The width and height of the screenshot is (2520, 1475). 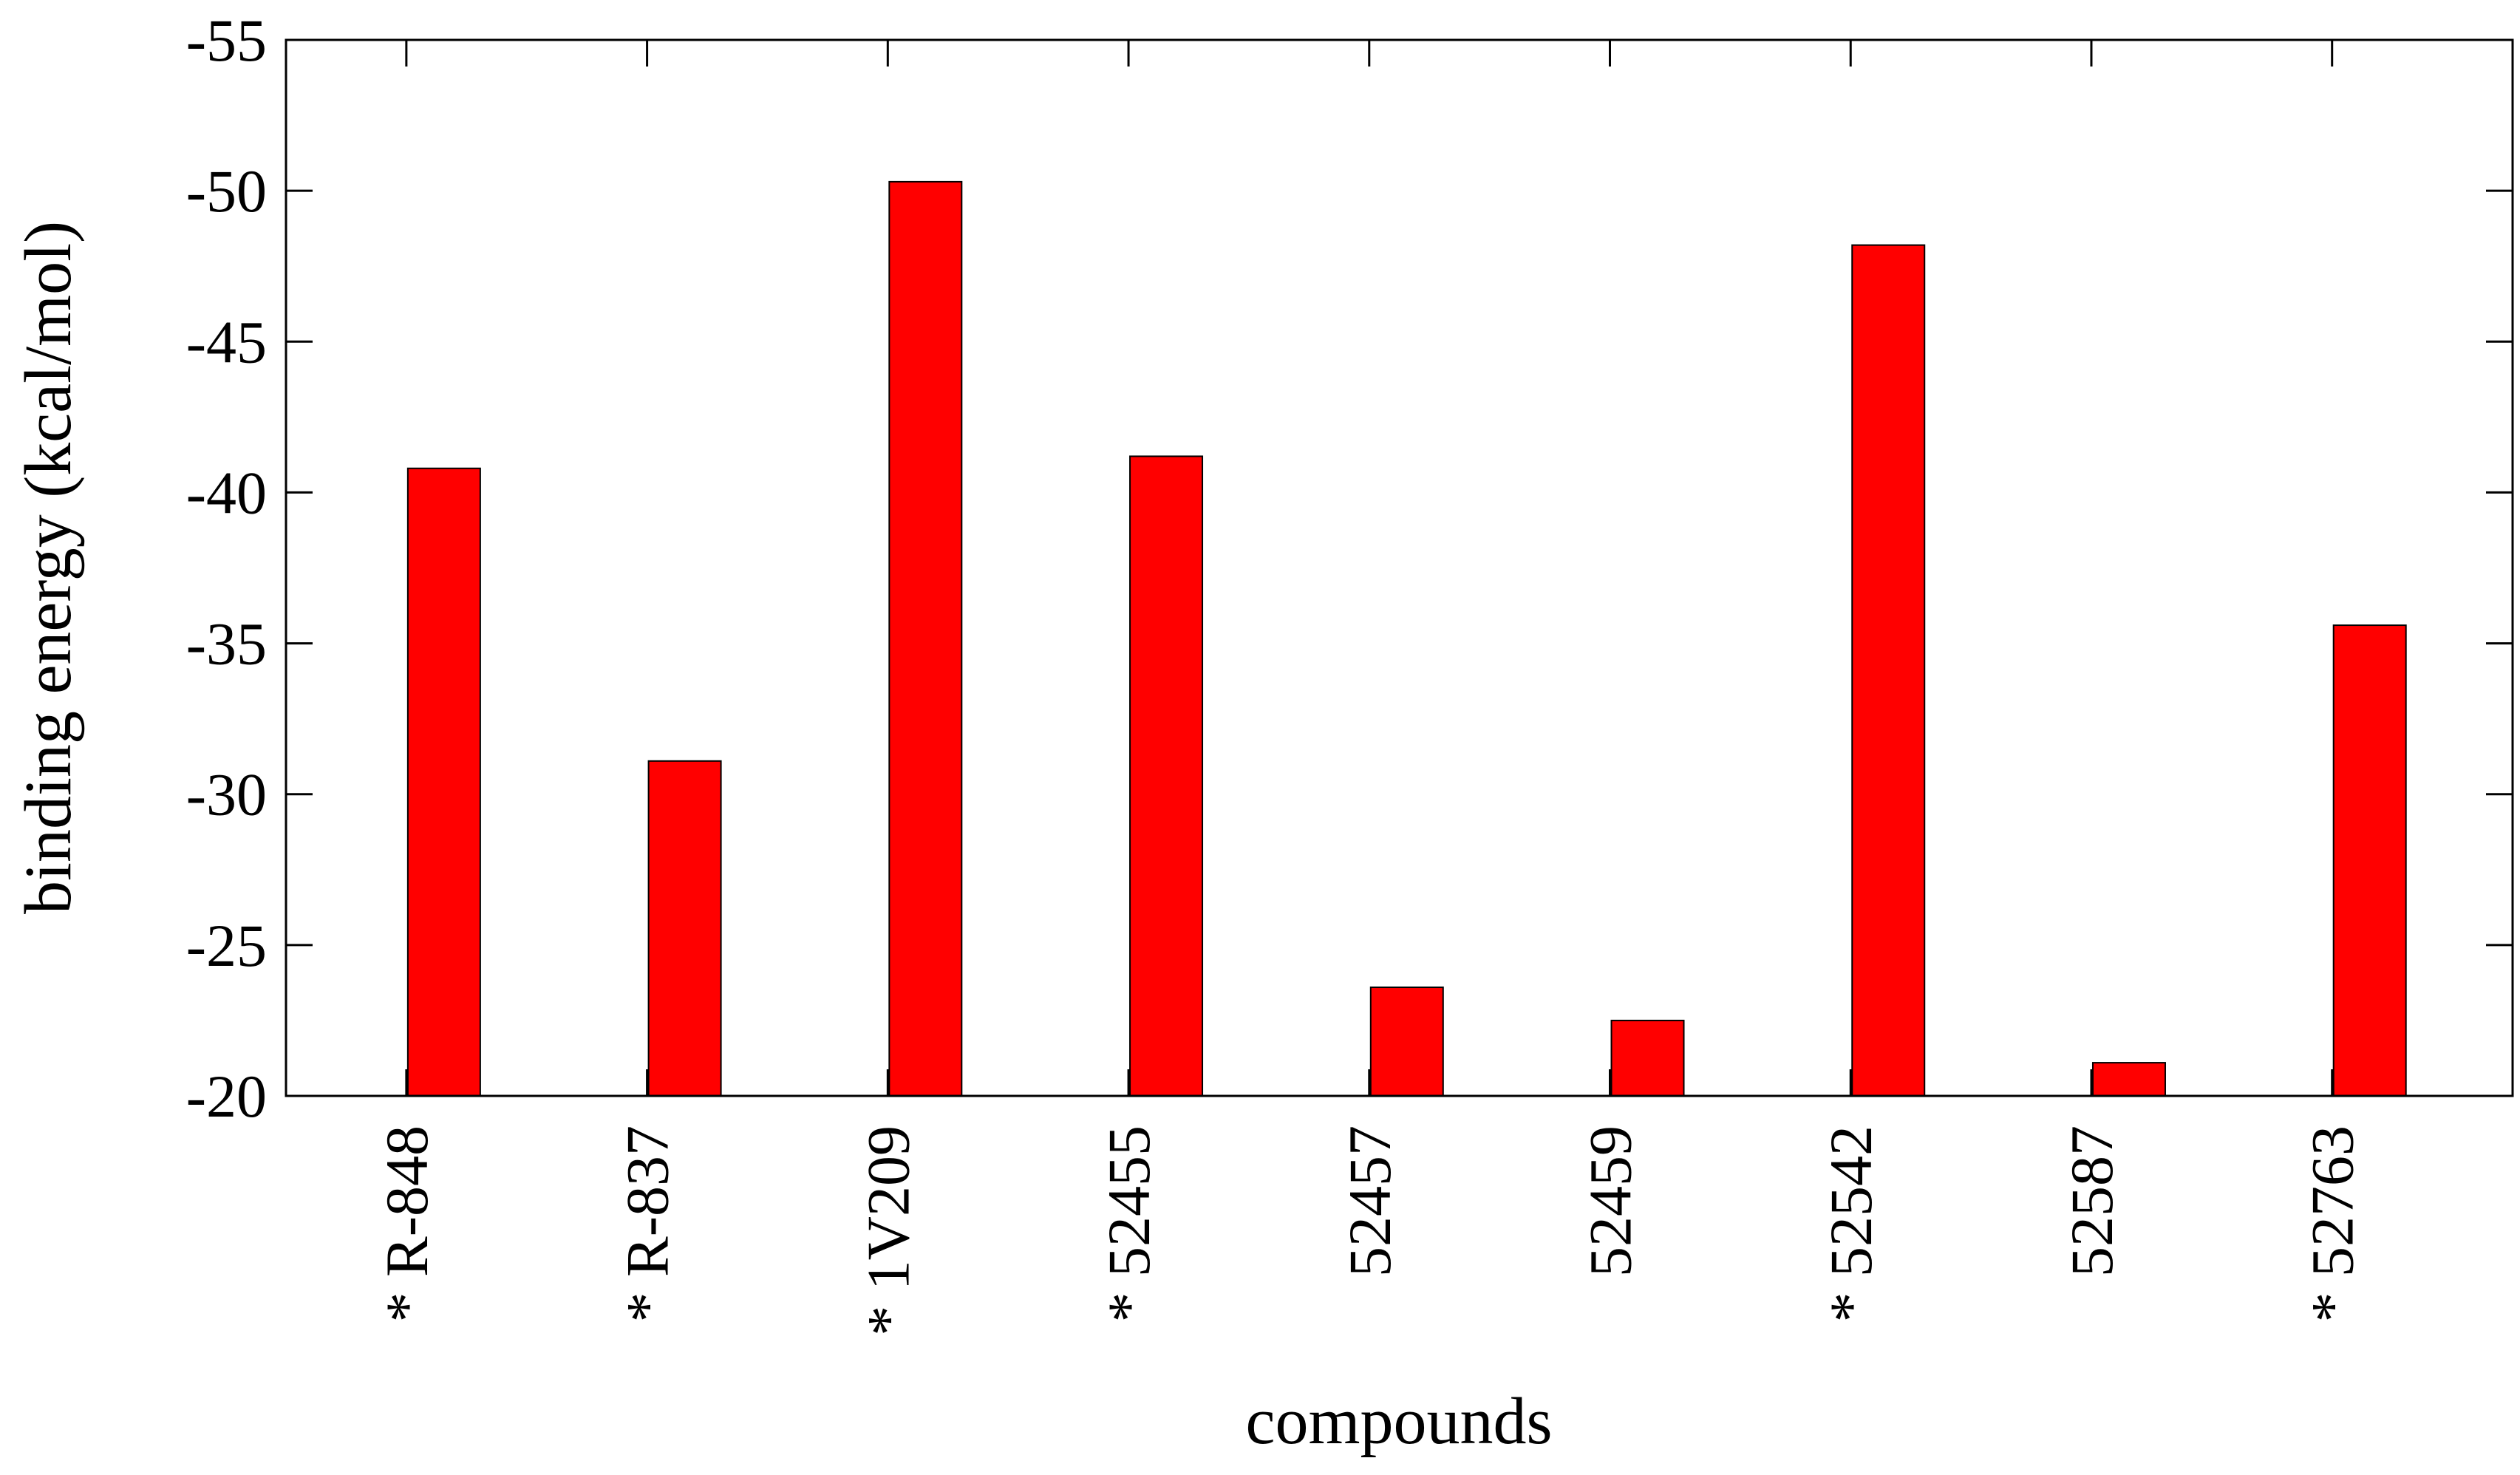 I want to click on y-tick-labels: -20 -25 -30 -35 -40 -45 -50 -55, so click(x=227, y=568).